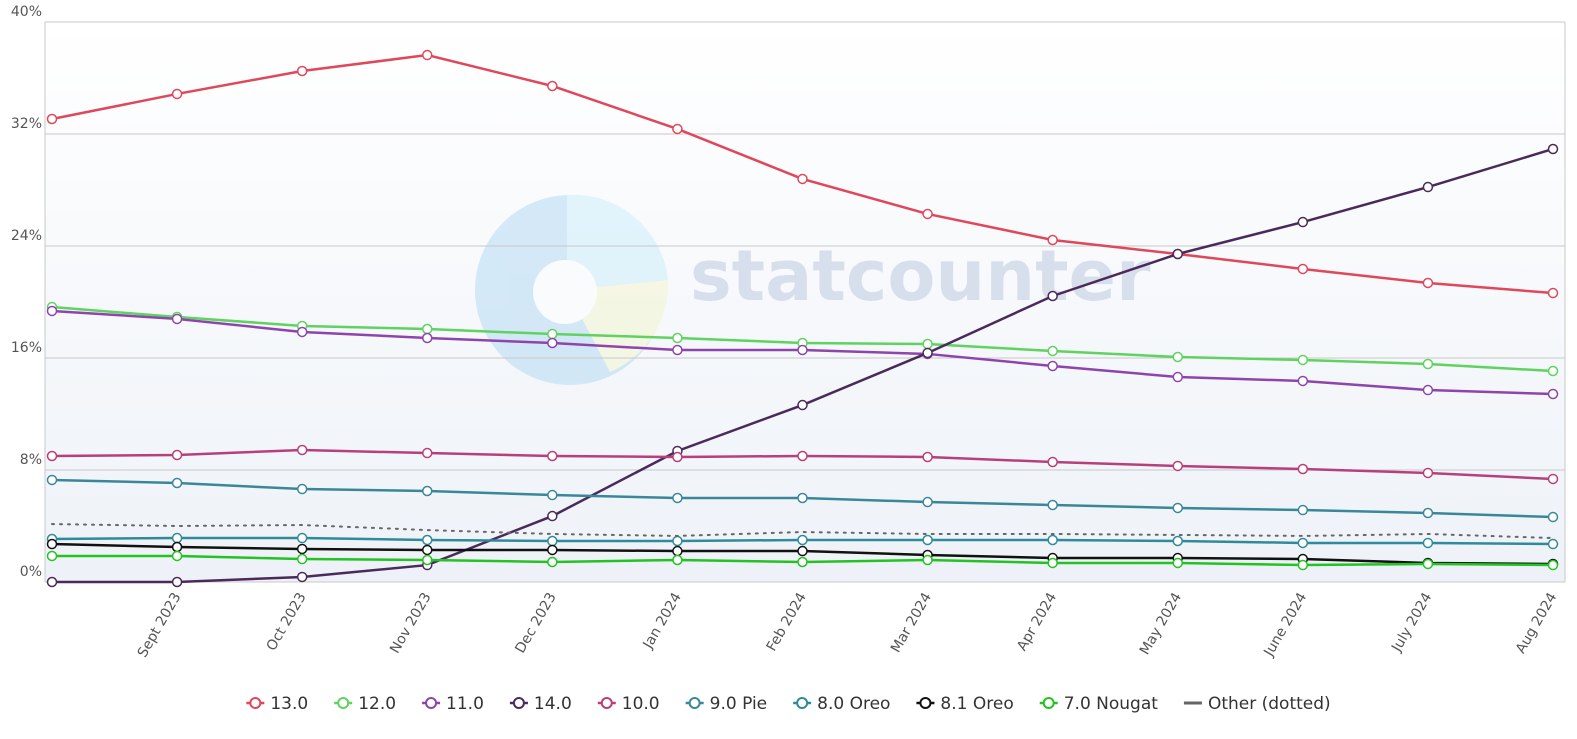 The height and width of the screenshot is (739, 1577). I want to click on legend-label: 14.0, so click(553, 704).